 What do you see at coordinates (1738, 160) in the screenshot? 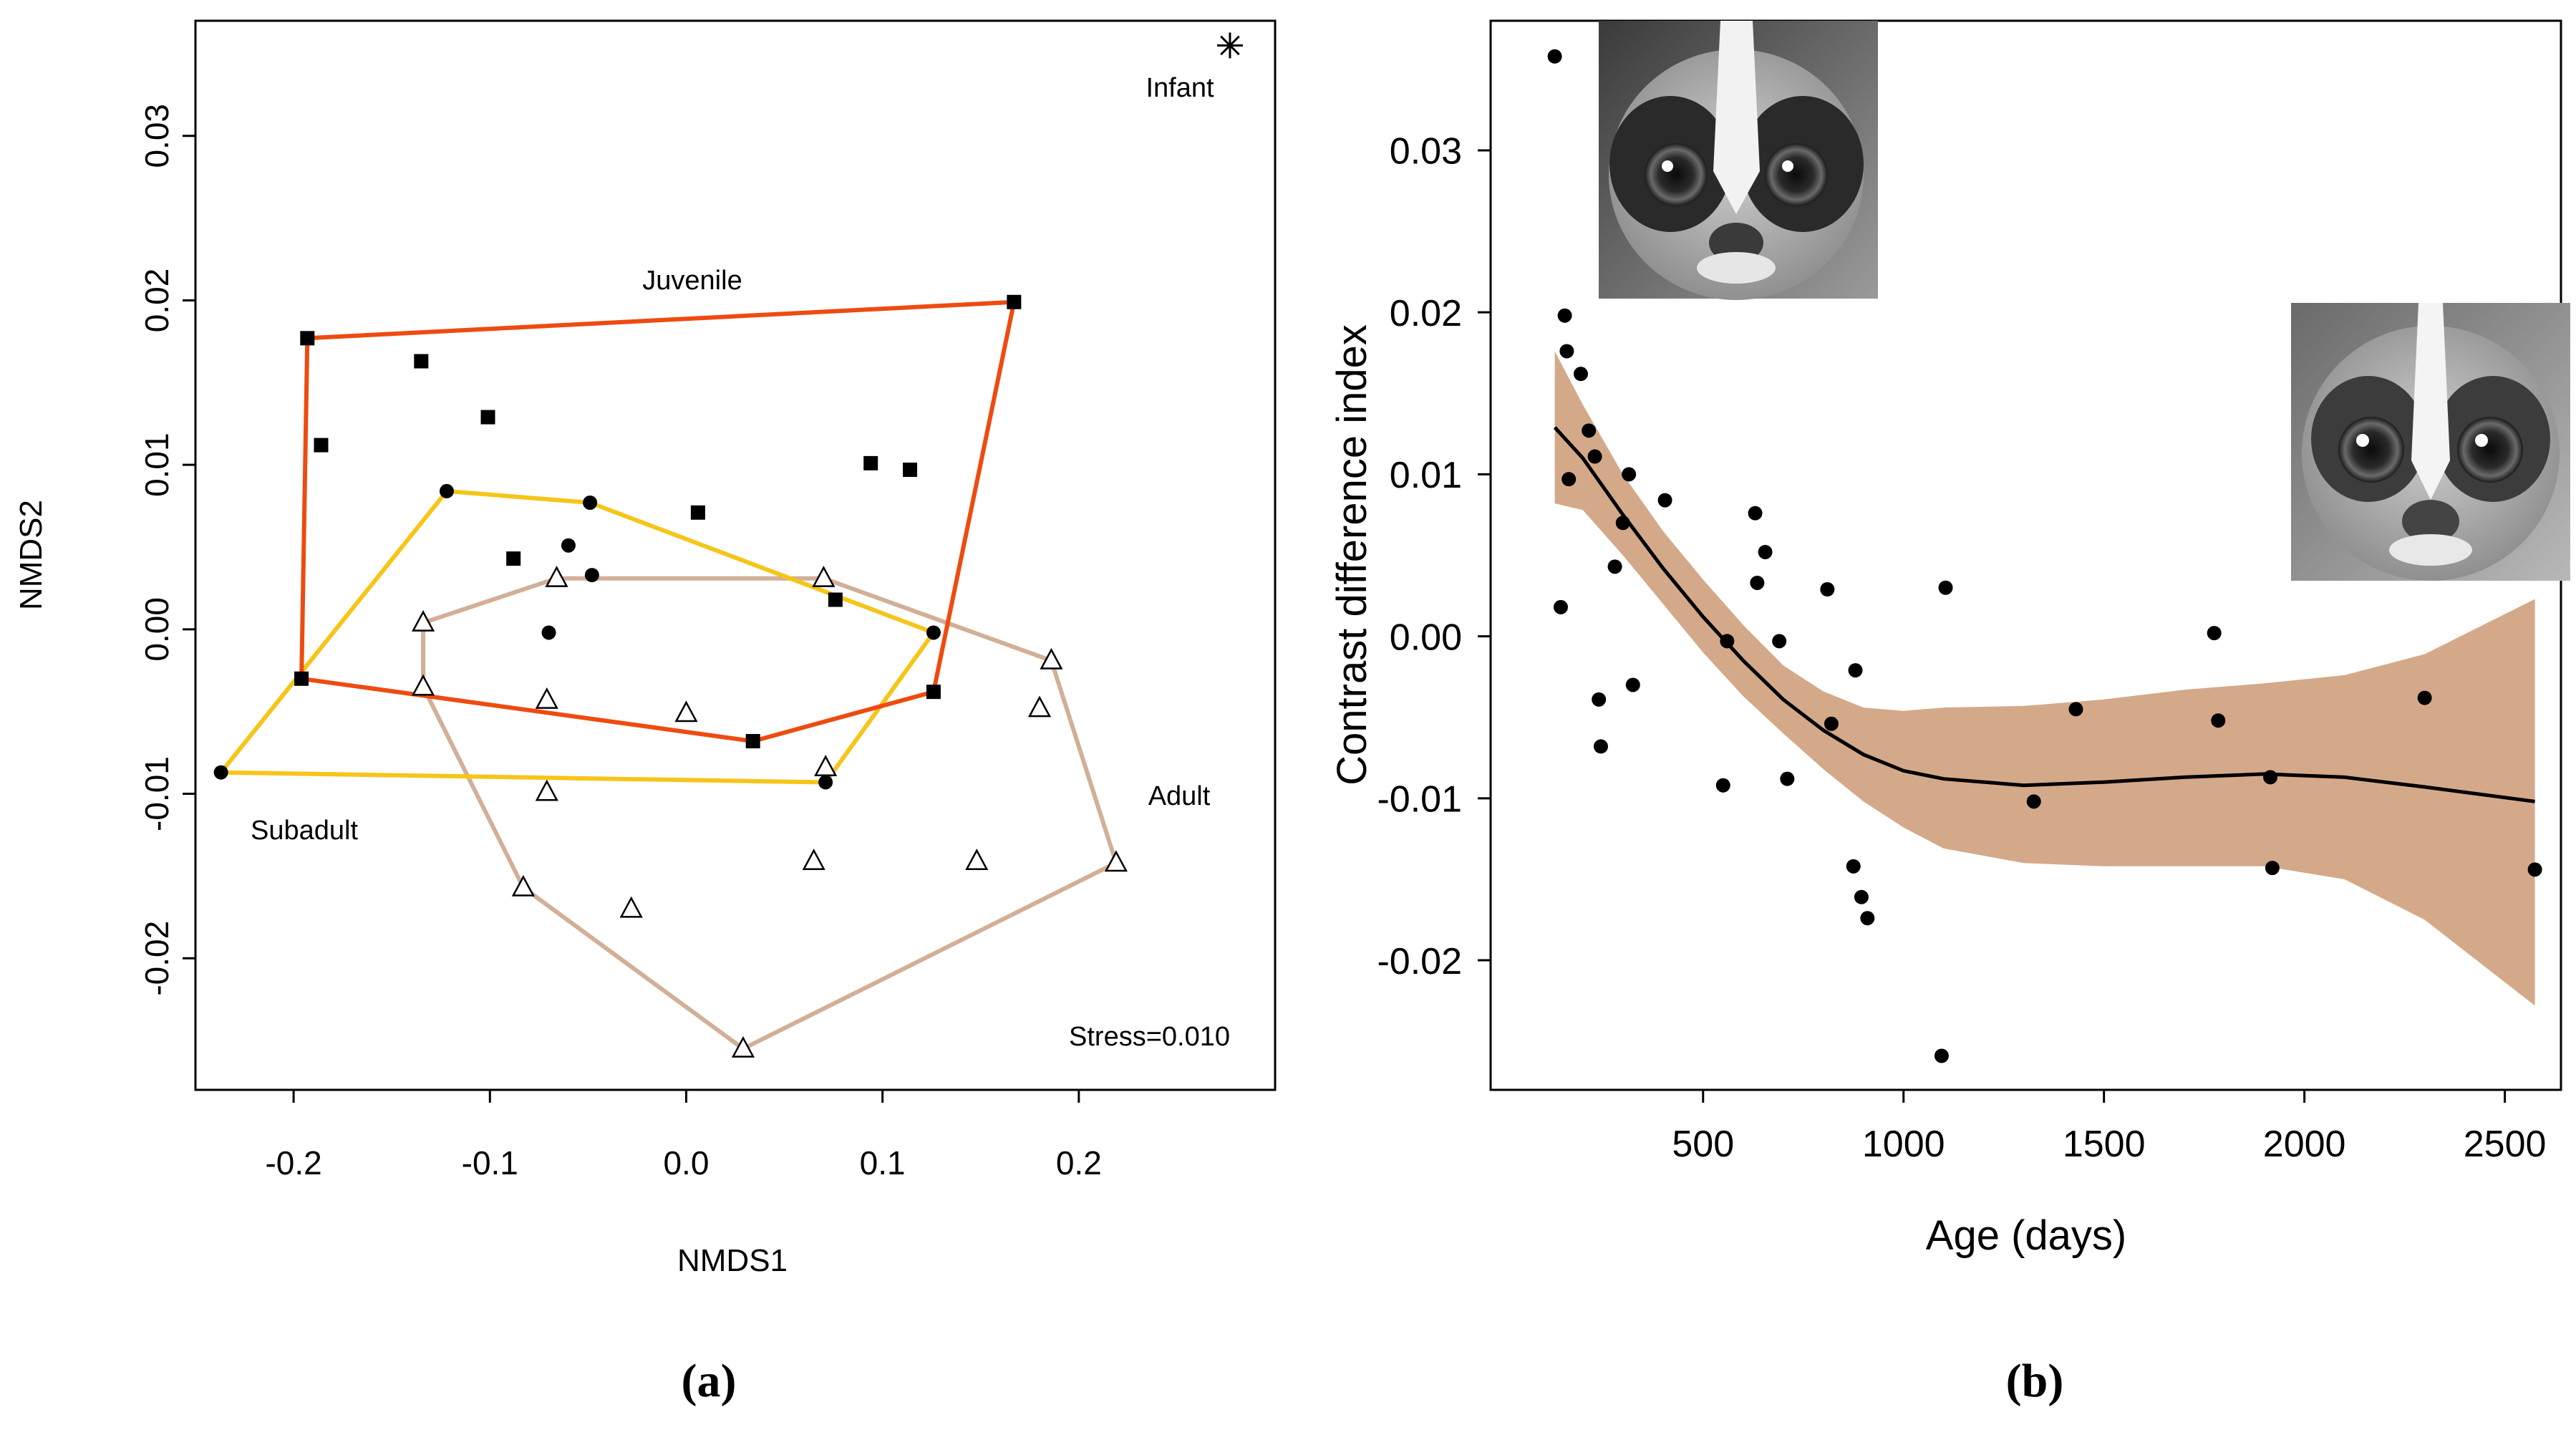
I see `infant-loris-photo` at bounding box center [1738, 160].